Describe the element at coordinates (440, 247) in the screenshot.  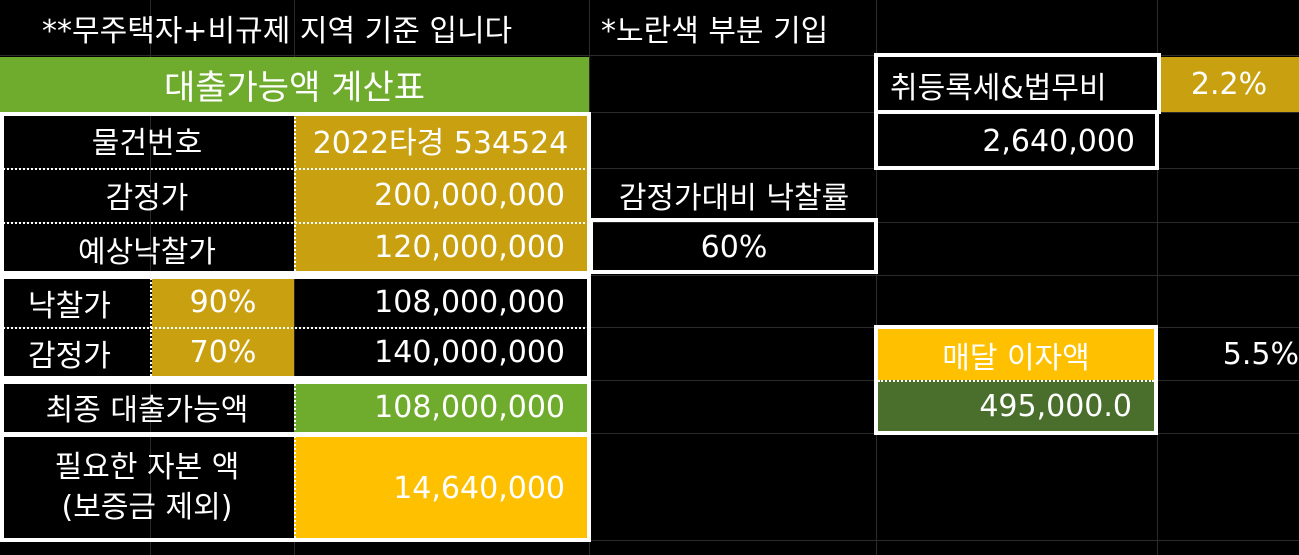
I see `expected-bid-input: 120,000,000` at that location.